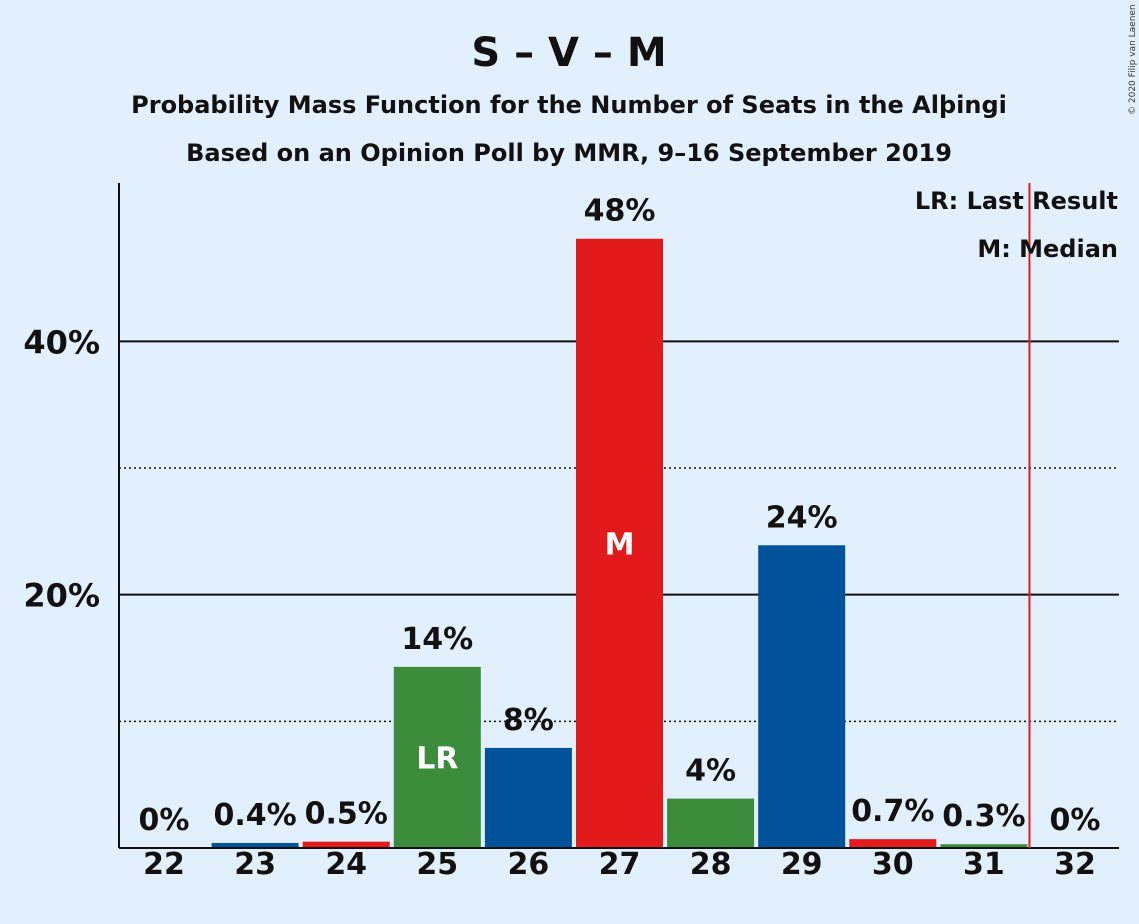  I want to click on x-tick-label: 24, so click(346, 864).